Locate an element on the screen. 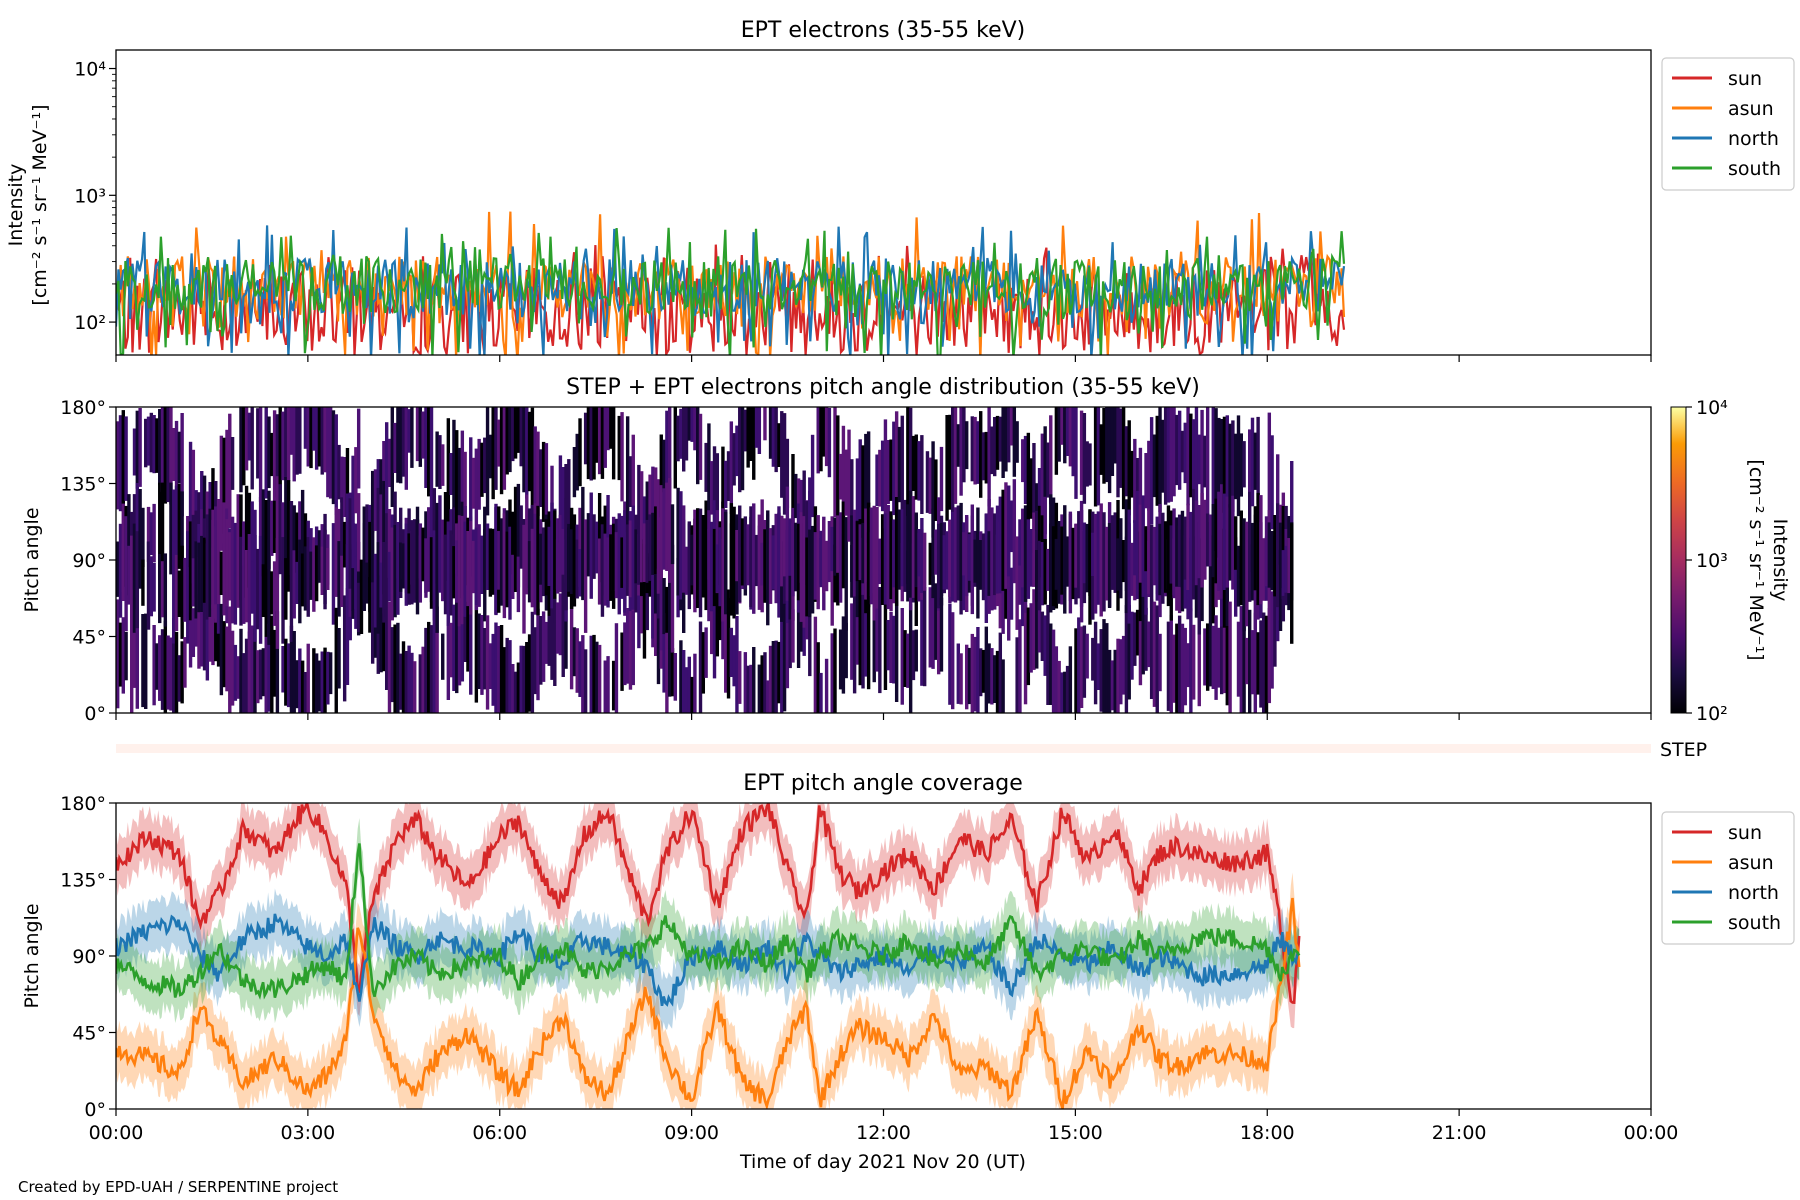  panel3-ytick-label-4: 180° is located at coordinates (83, 804).